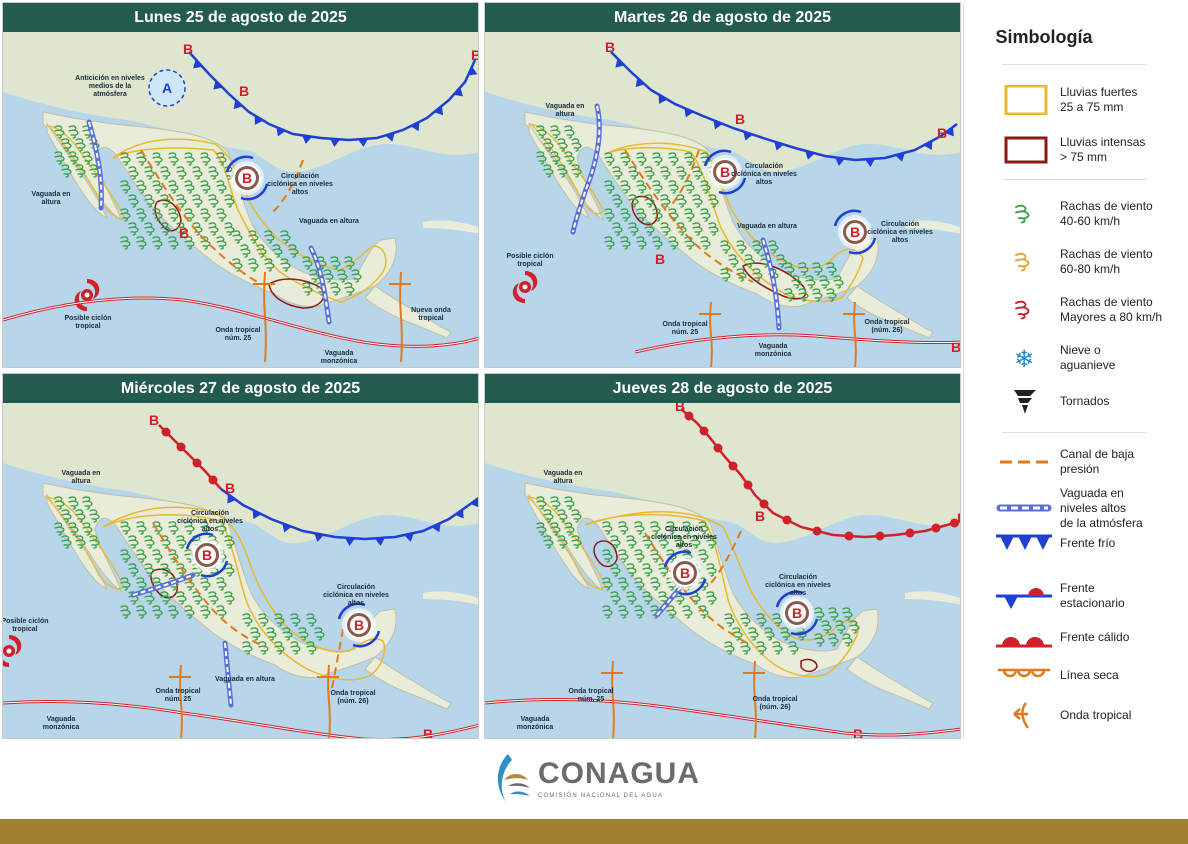  What do you see at coordinates (1088, 542) in the screenshot?
I see `legend-label: Frente frío` at bounding box center [1088, 542].